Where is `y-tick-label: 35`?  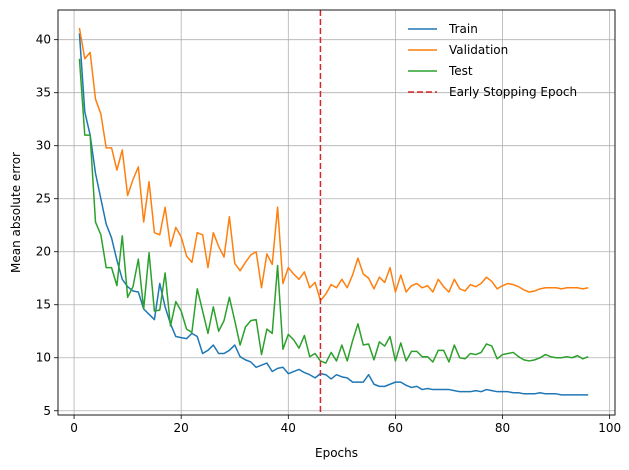 y-tick-label: 35 is located at coordinates (43, 93).